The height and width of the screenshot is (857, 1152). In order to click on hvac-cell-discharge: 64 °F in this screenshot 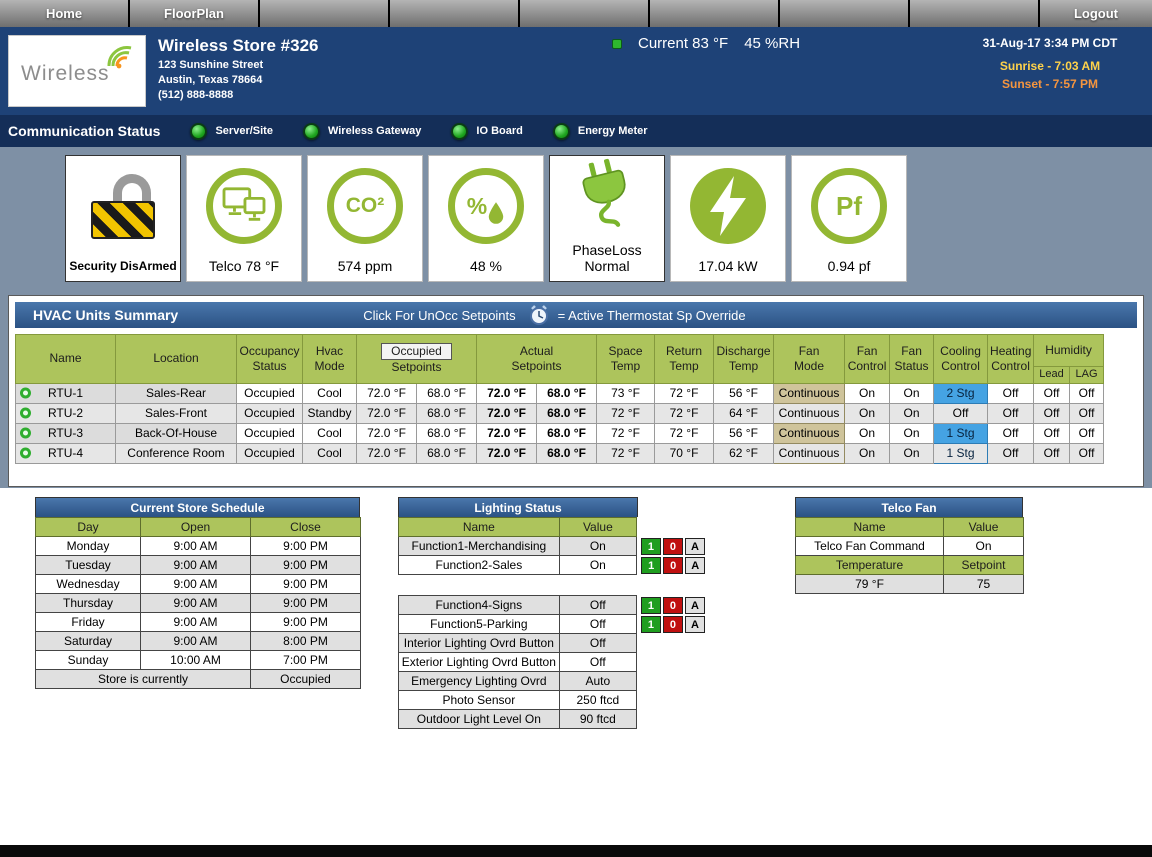, I will do `click(744, 413)`.